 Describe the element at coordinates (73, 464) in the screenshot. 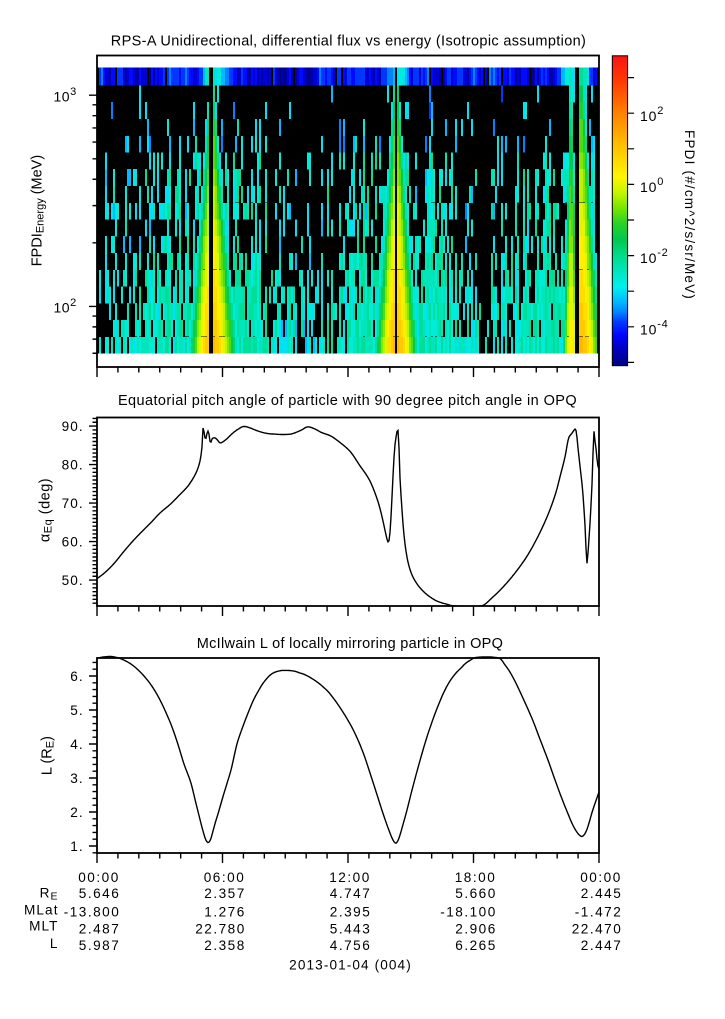

I see `svg-text: 80.` at that location.